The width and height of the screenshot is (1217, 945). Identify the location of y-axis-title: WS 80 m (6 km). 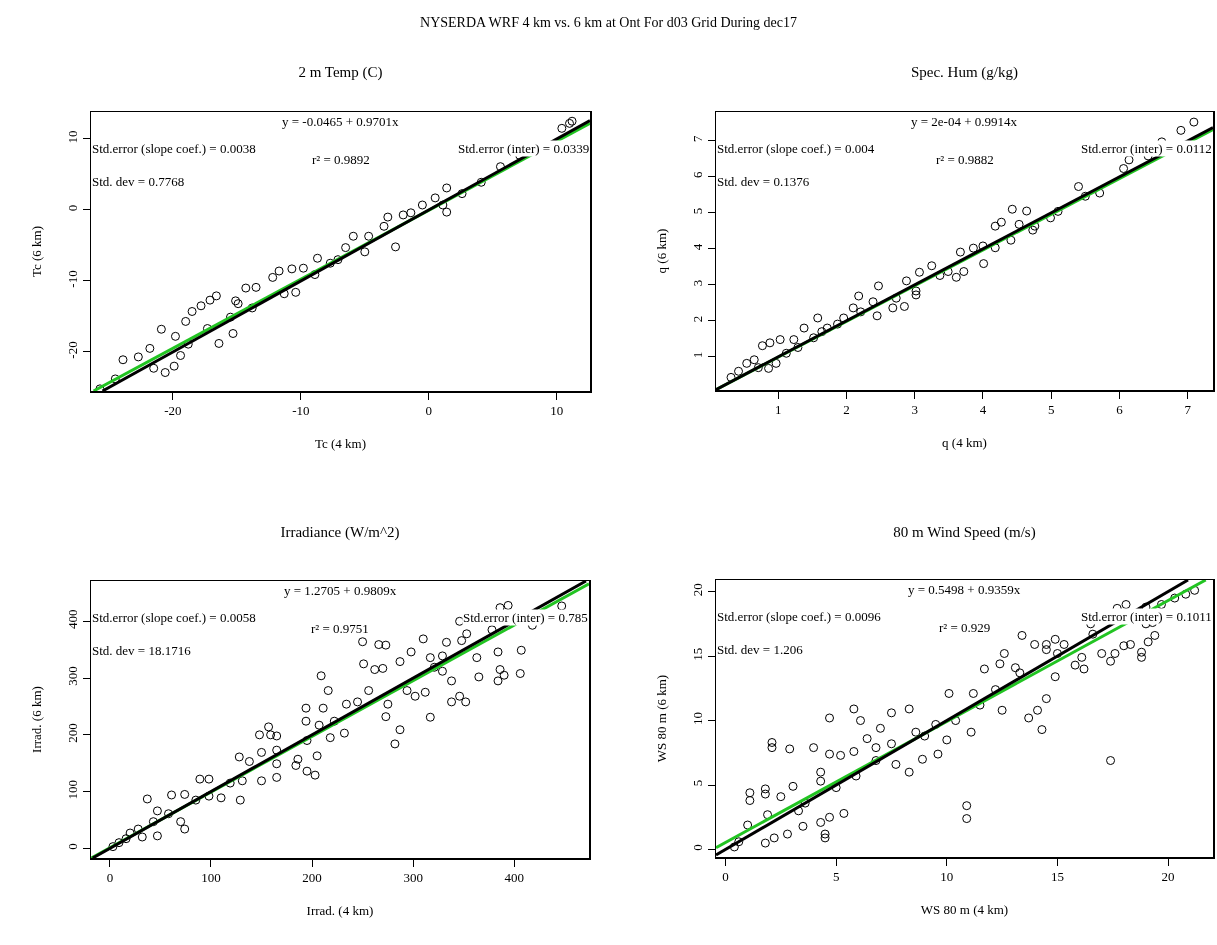
(662, 718).